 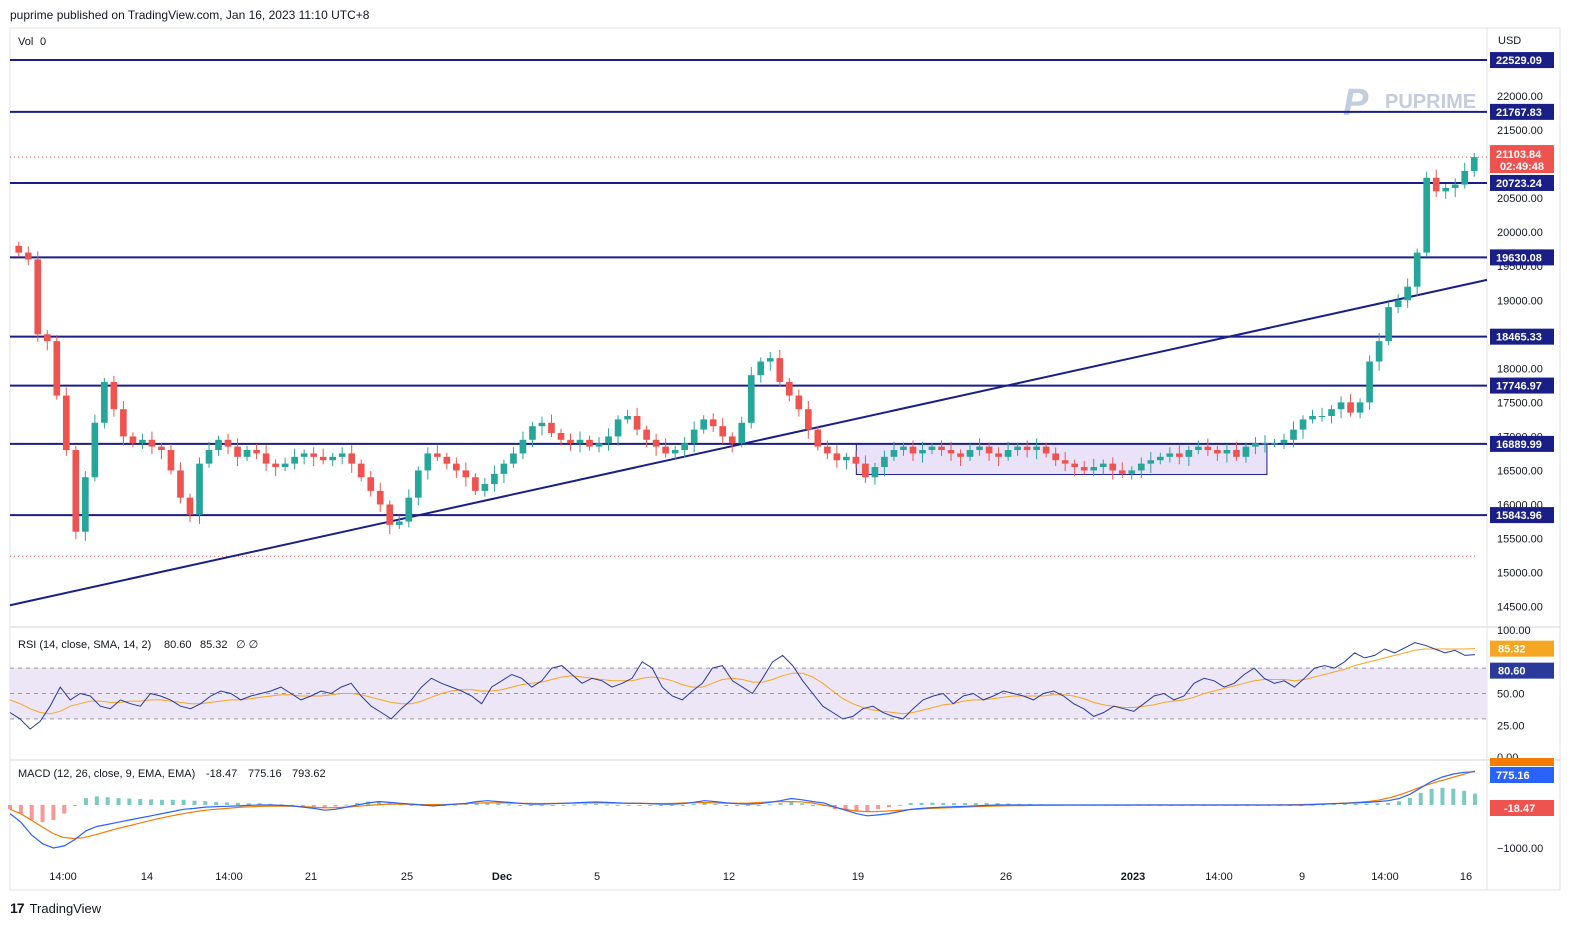 I want to click on macd-title: MACD (12, 26, close, 9, EMA, EMA), so click(x=106, y=774).